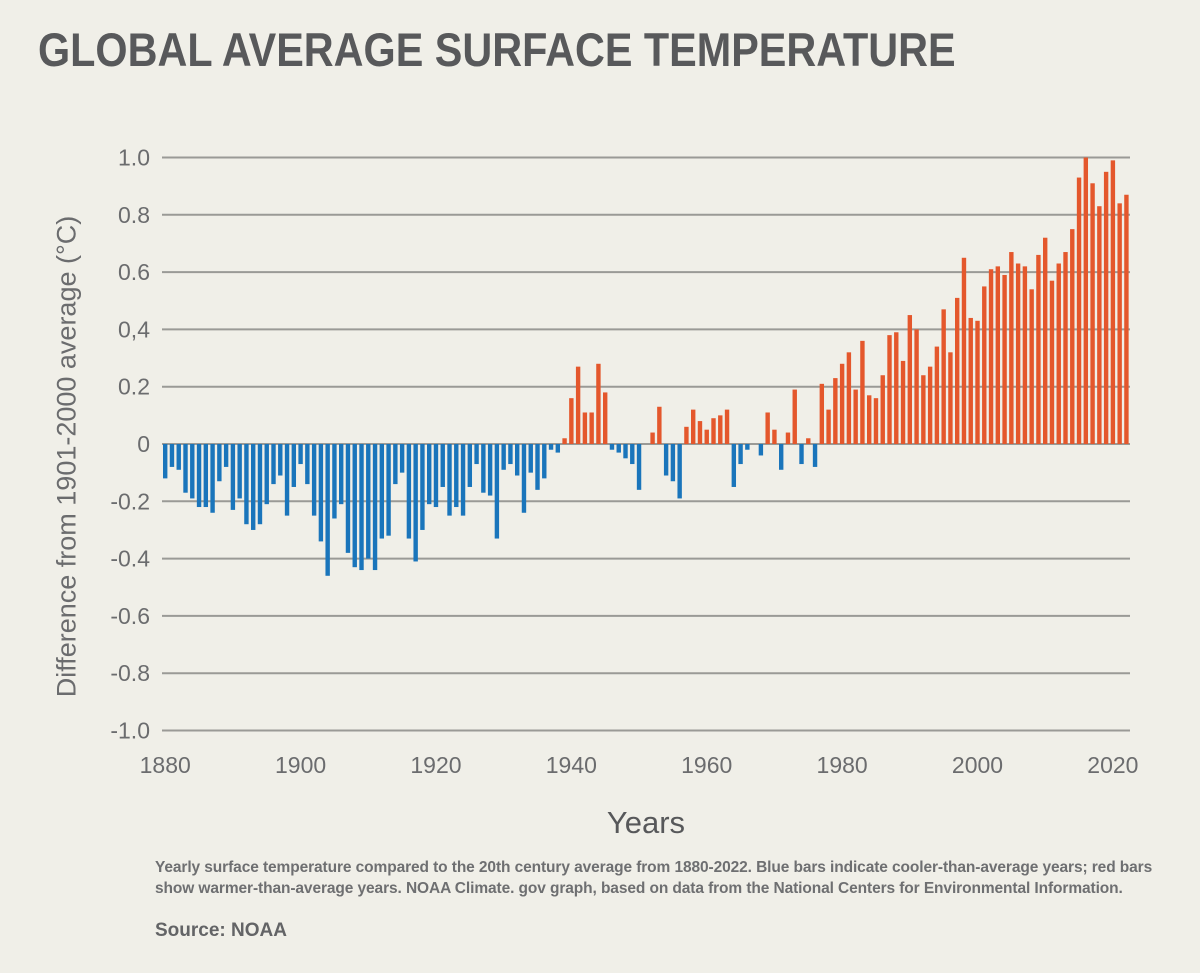 The width and height of the screenshot is (1200, 973). What do you see at coordinates (1072, 336) in the screenshot?
I see `bar-2014` at bounding box center [1072, 336].